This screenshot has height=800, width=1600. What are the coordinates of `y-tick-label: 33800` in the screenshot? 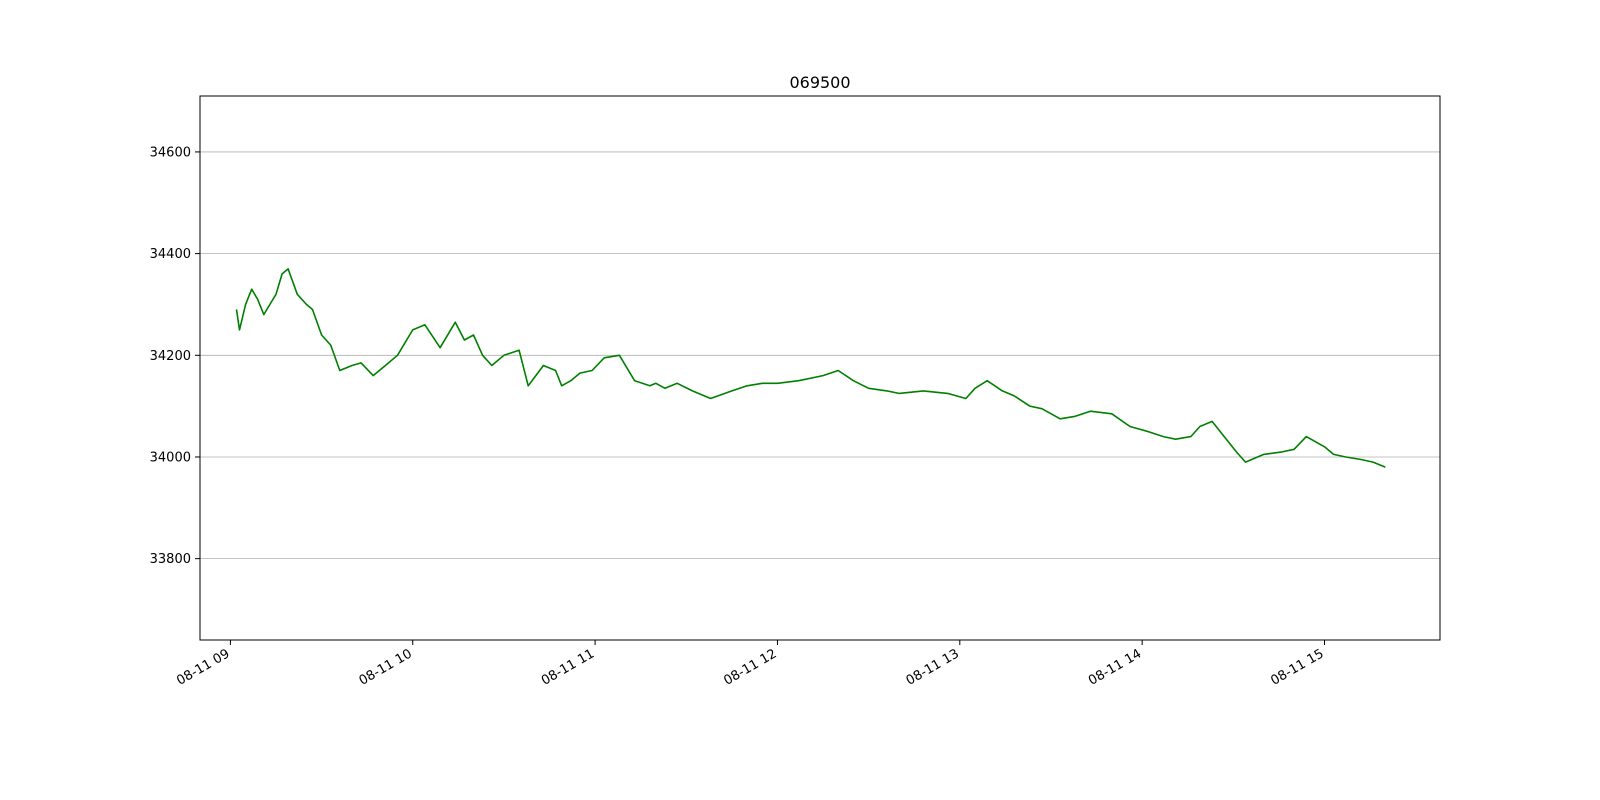 It's located at (170, 559).